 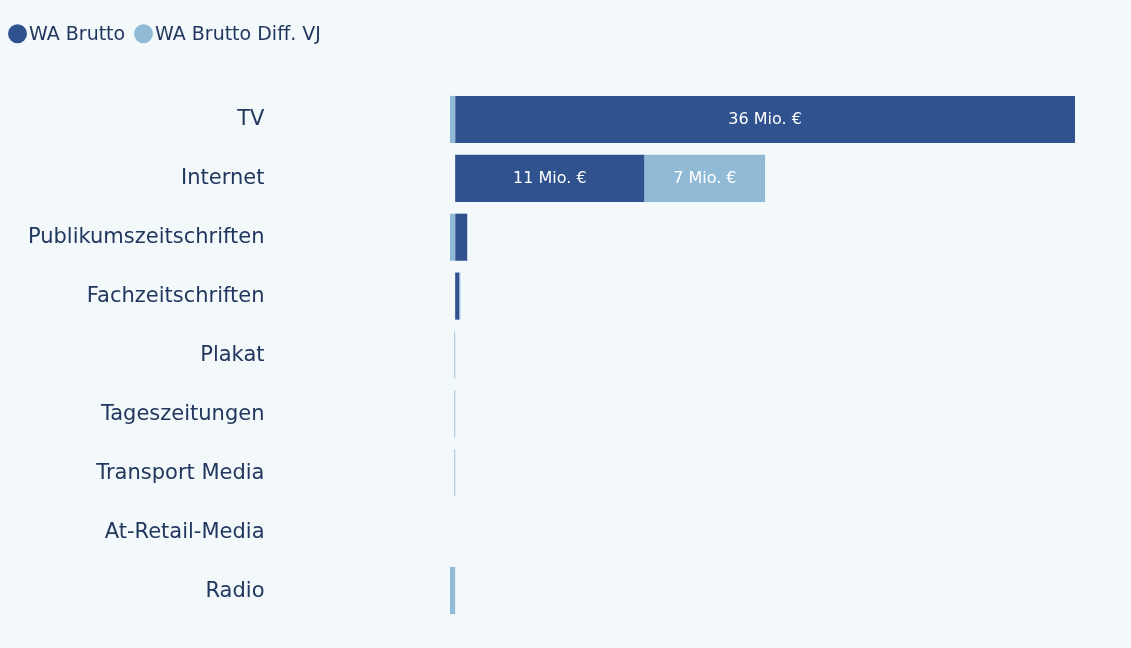 I want to click on y-tick-label: Fachzeitschriften, so click(x=175, y=295).